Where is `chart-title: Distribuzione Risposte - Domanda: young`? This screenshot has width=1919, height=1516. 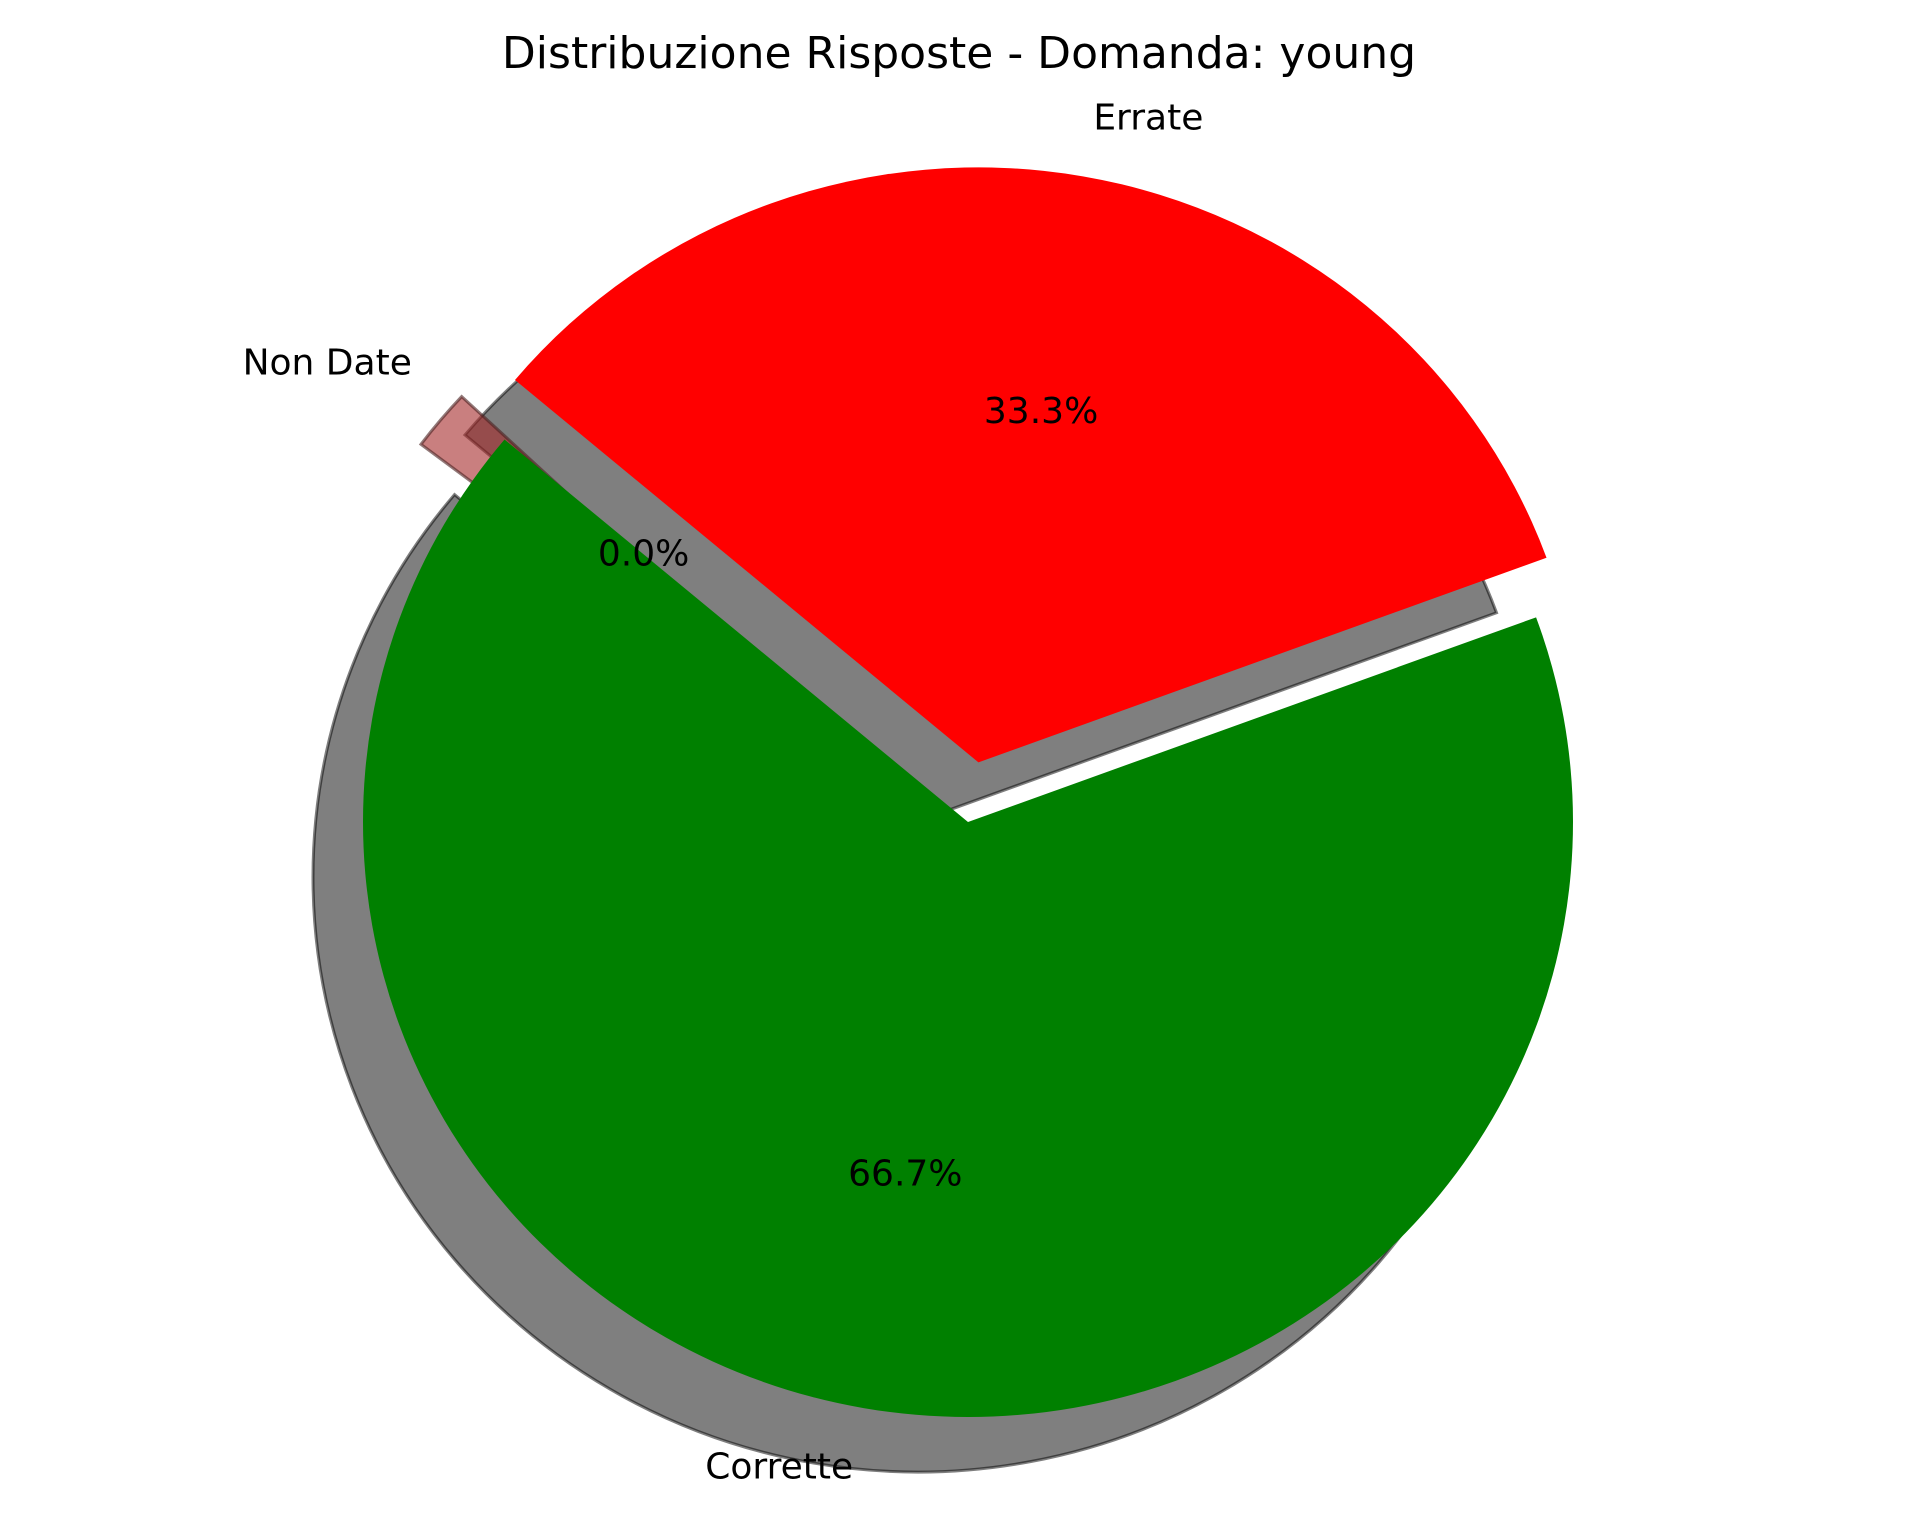
chart-title: Distribuzione Risposte - Domanda: young is located at coordinates (959, 53).